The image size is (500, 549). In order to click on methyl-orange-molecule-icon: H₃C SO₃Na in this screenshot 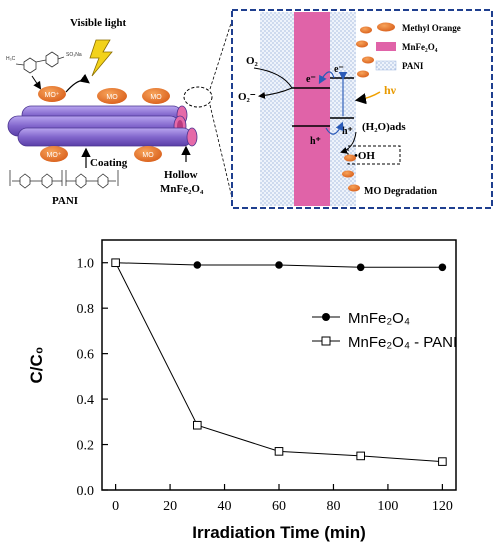, I will do `click(44, 62)`.